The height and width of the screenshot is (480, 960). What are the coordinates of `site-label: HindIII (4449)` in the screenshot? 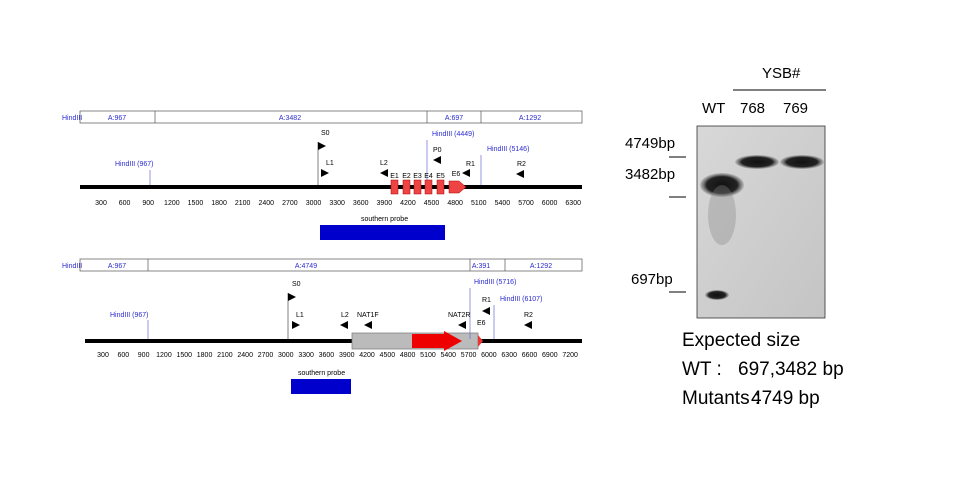 It's located at (453, 134).